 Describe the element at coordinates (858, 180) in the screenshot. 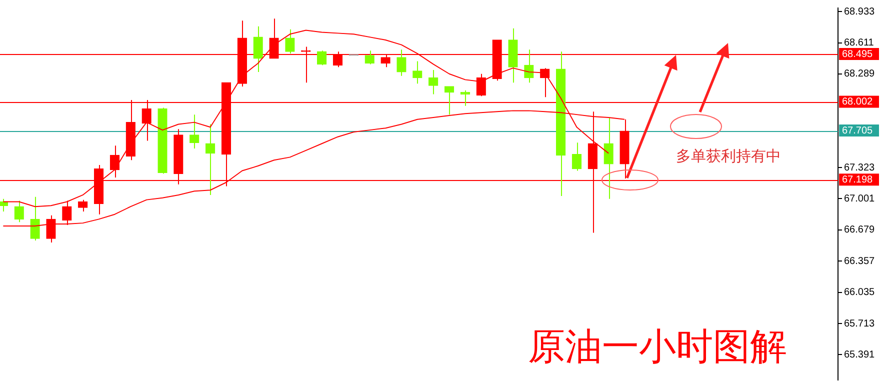

I see `ref-line-label: 67.198` at that location.